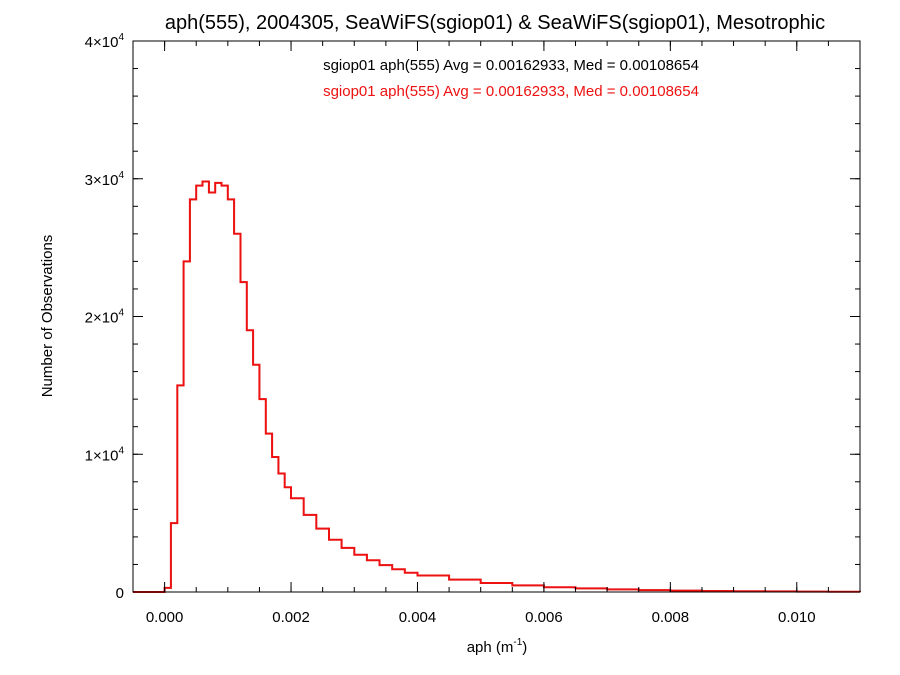 This screenshot has height=675, width=900. What do you see at coordinates (497, 646) in the screenshot?
I see `x-axis-label: aph (m-1)` at bounding box center [497, 646].